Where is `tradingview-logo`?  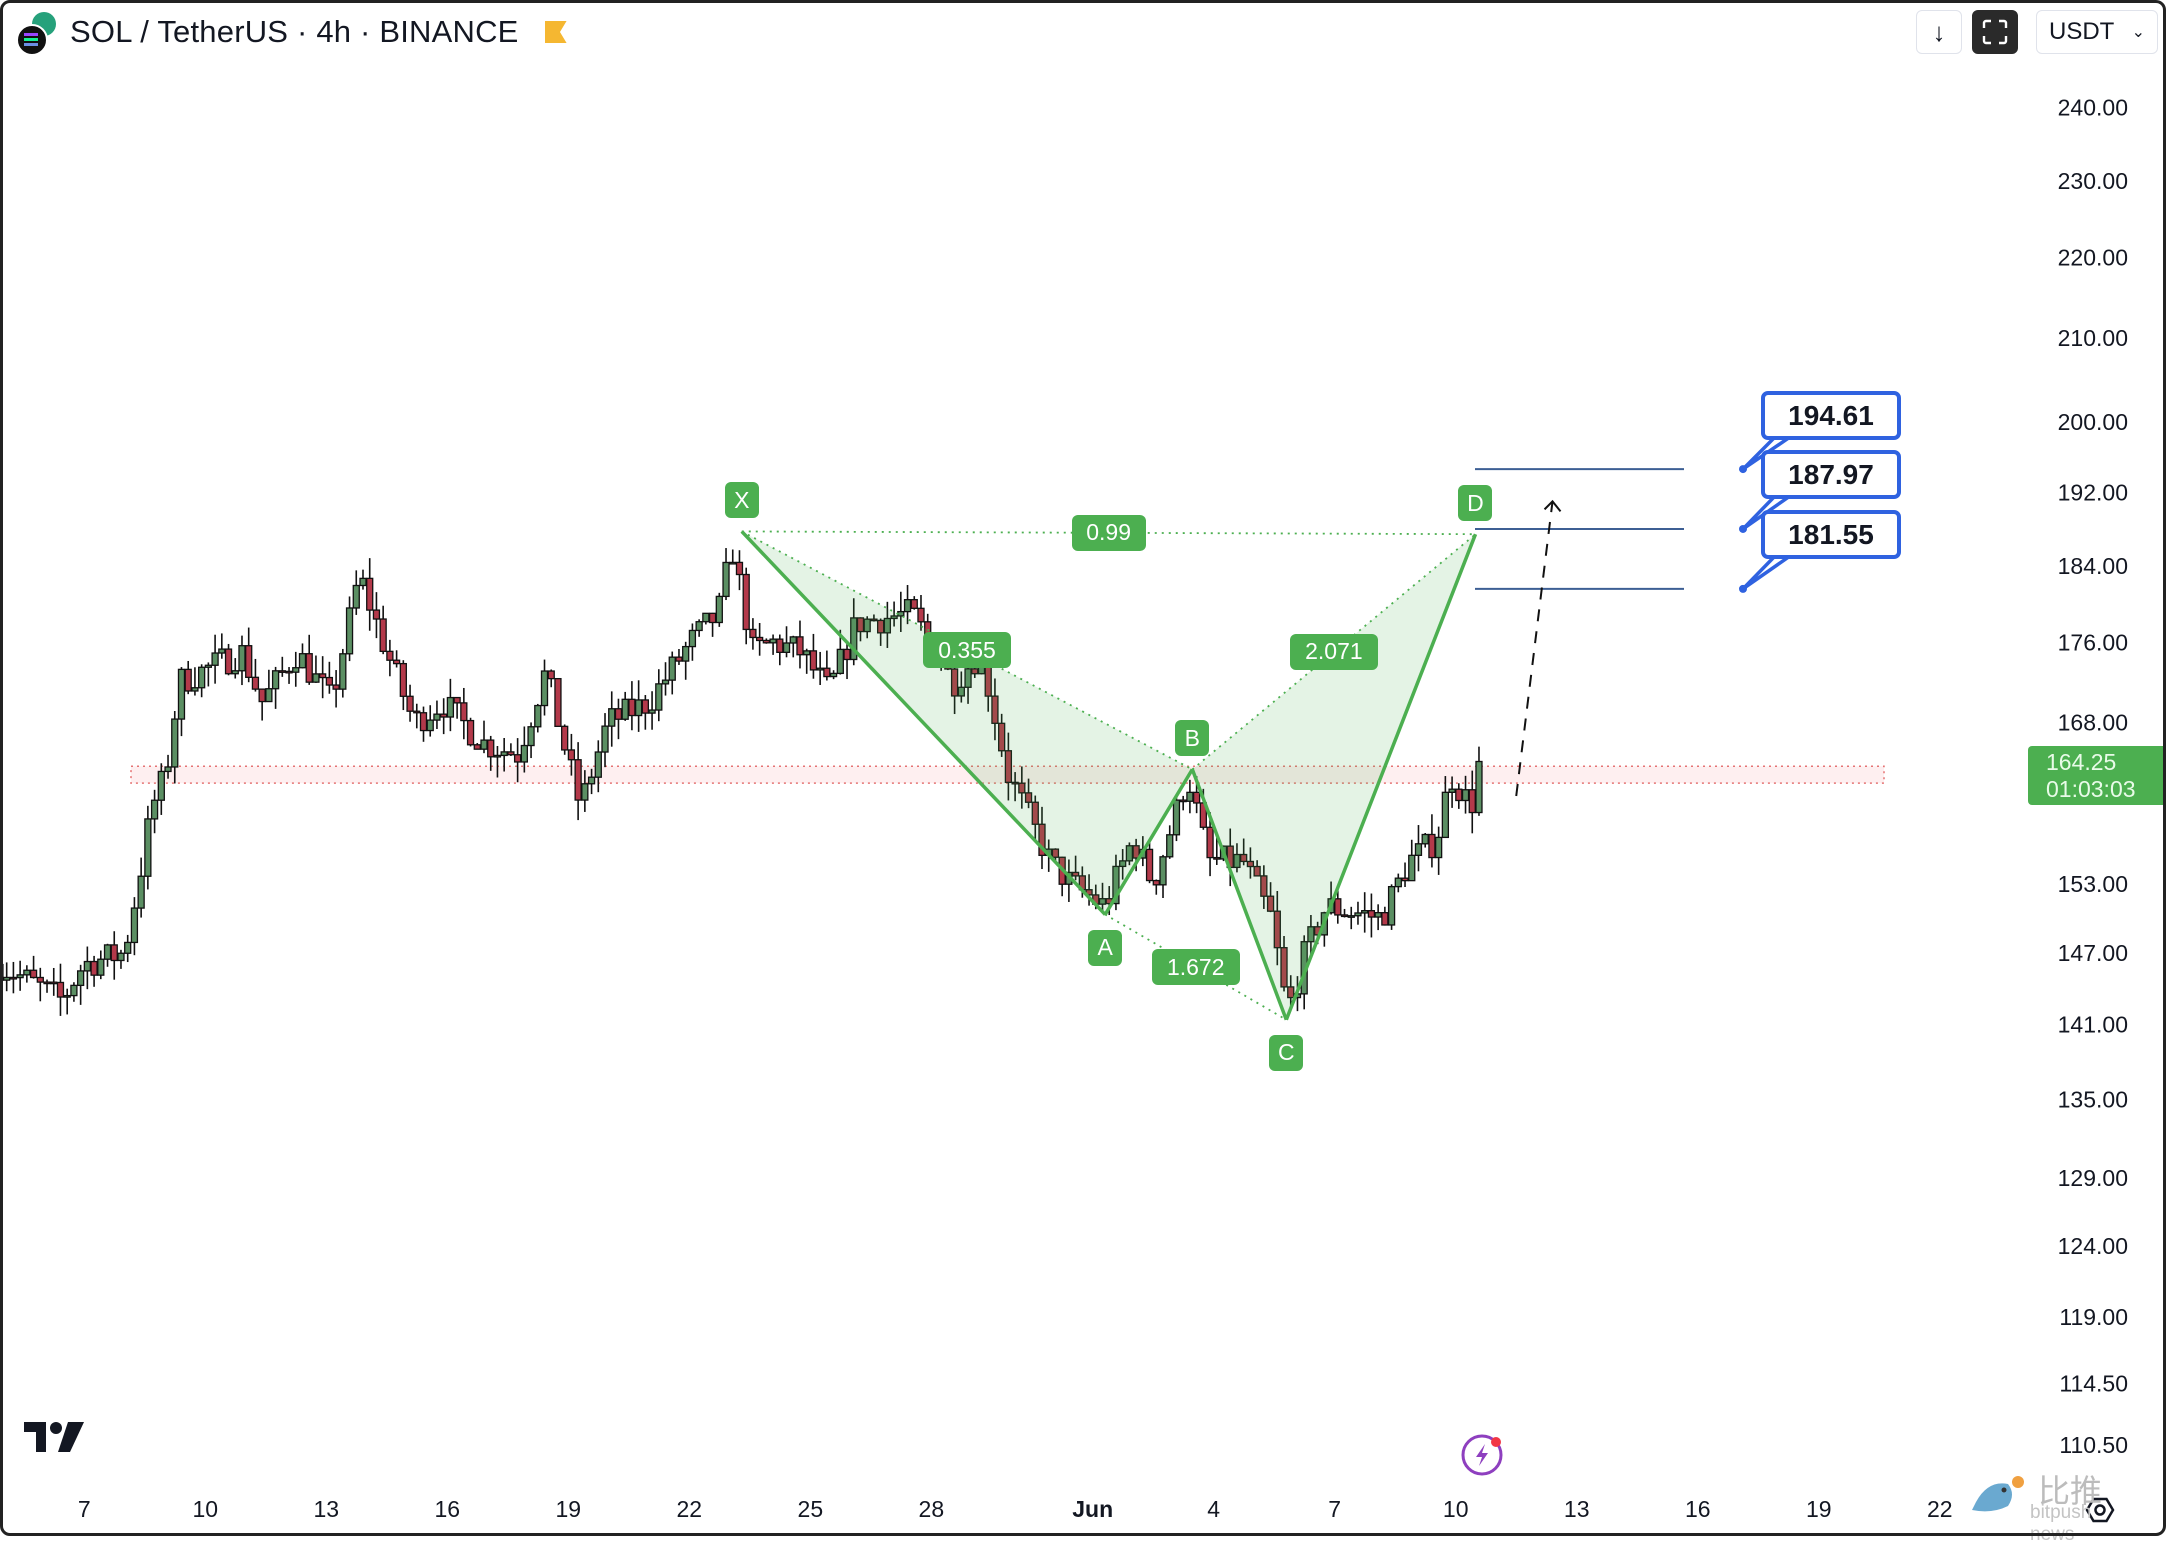 tradingview-logo is located at coordinates (54, 1437).